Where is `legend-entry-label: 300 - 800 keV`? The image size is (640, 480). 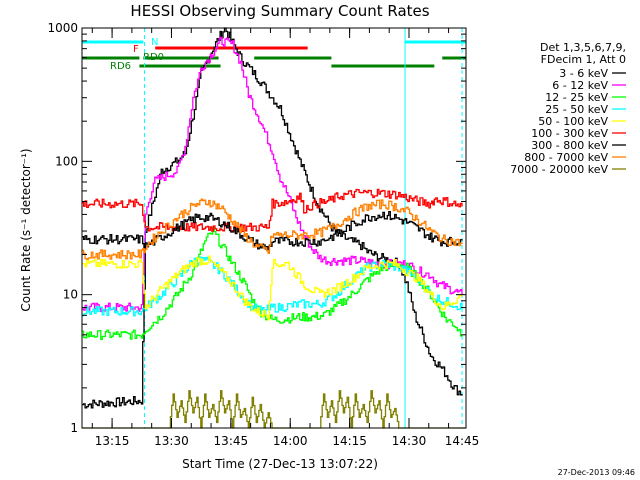 legend-entry-label: 300 - 800 keV is located at coordinates (569, 145).